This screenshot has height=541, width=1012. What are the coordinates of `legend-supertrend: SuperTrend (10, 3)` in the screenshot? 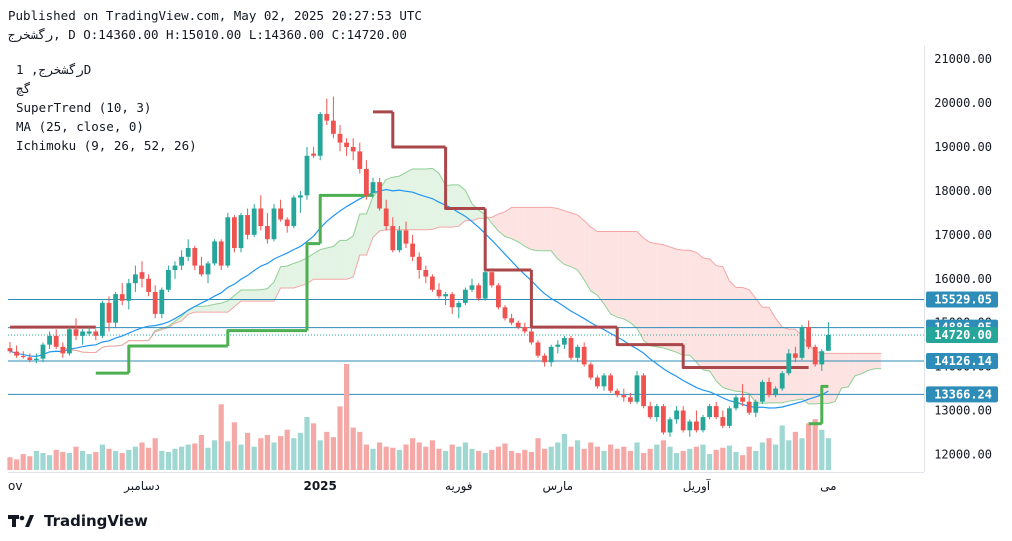 It's located at (83, 107).